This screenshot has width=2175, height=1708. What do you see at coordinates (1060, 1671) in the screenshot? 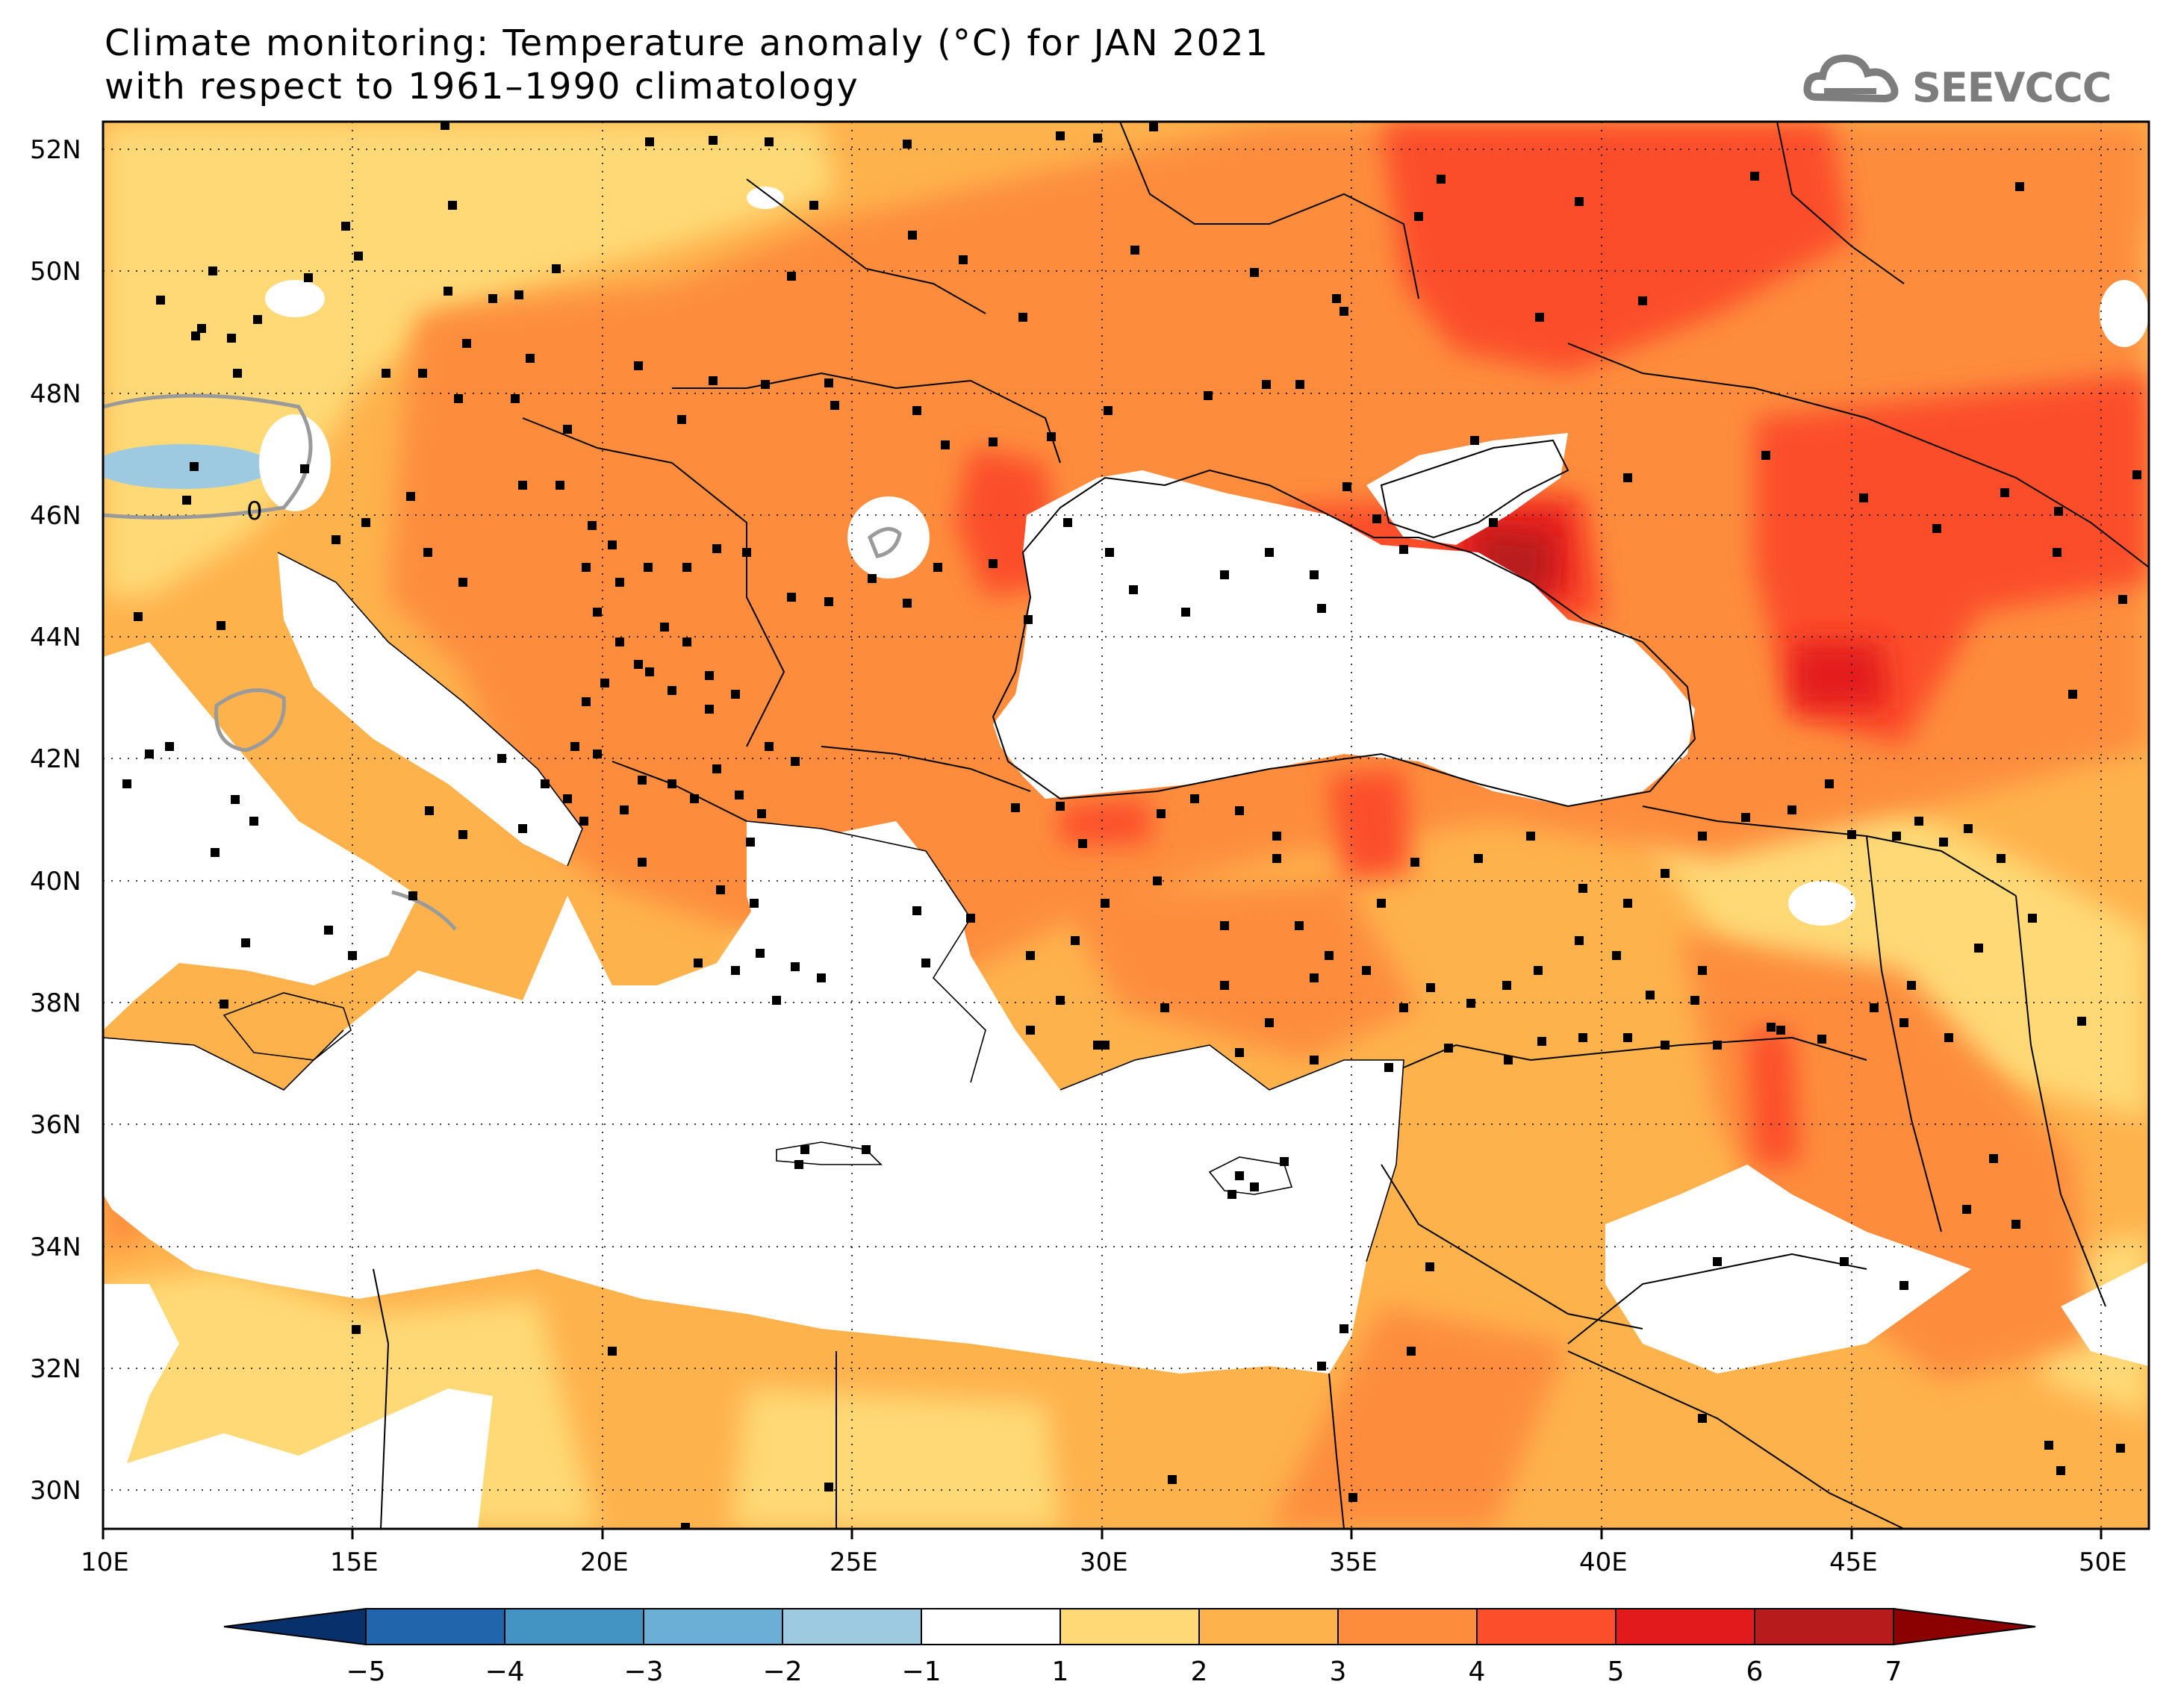
I see `colorbar-label: 1` at bounding box center [1060, 1671].